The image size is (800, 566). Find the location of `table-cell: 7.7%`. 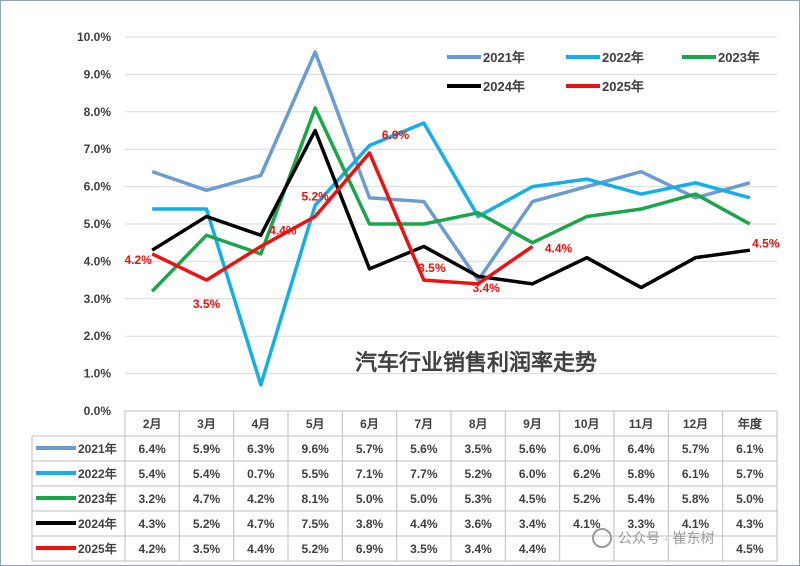

table-cell: 7.7% is located at coordinates (424, 474).